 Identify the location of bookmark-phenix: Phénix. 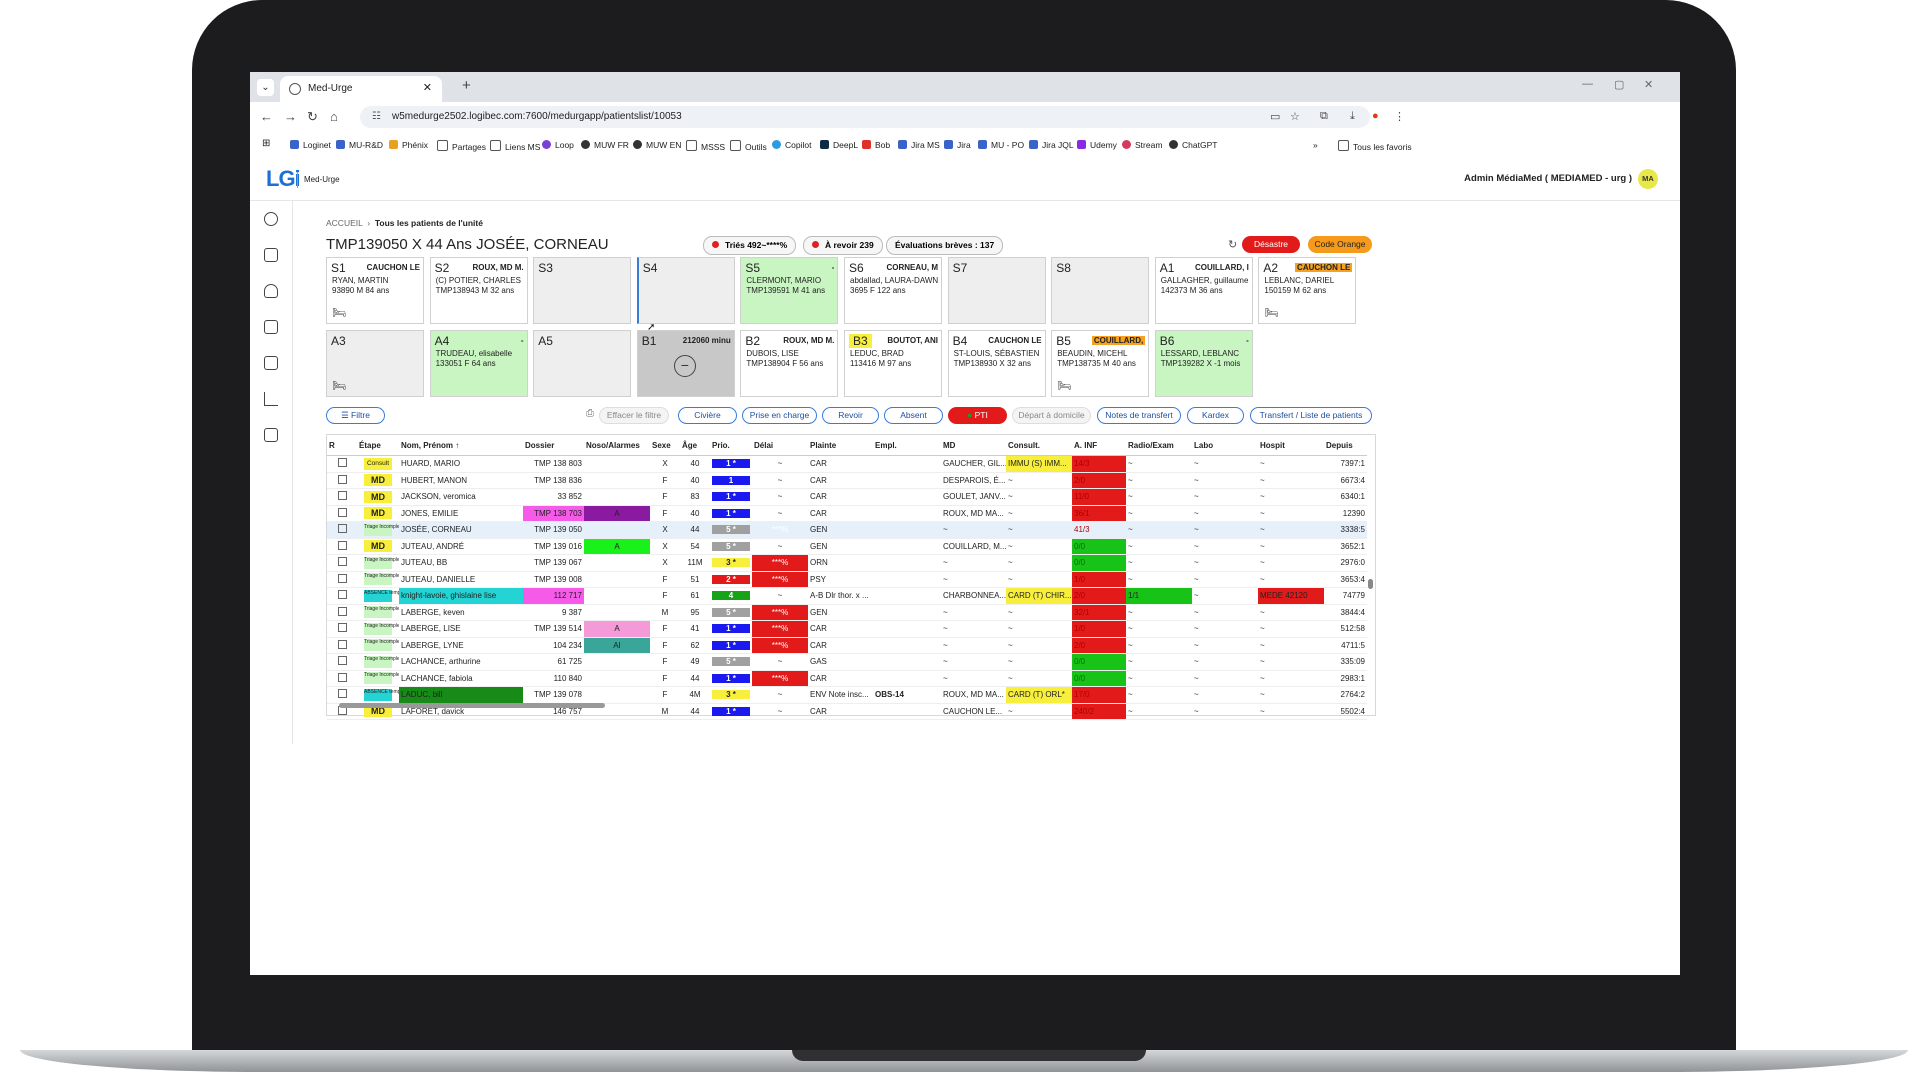
(408, 145).